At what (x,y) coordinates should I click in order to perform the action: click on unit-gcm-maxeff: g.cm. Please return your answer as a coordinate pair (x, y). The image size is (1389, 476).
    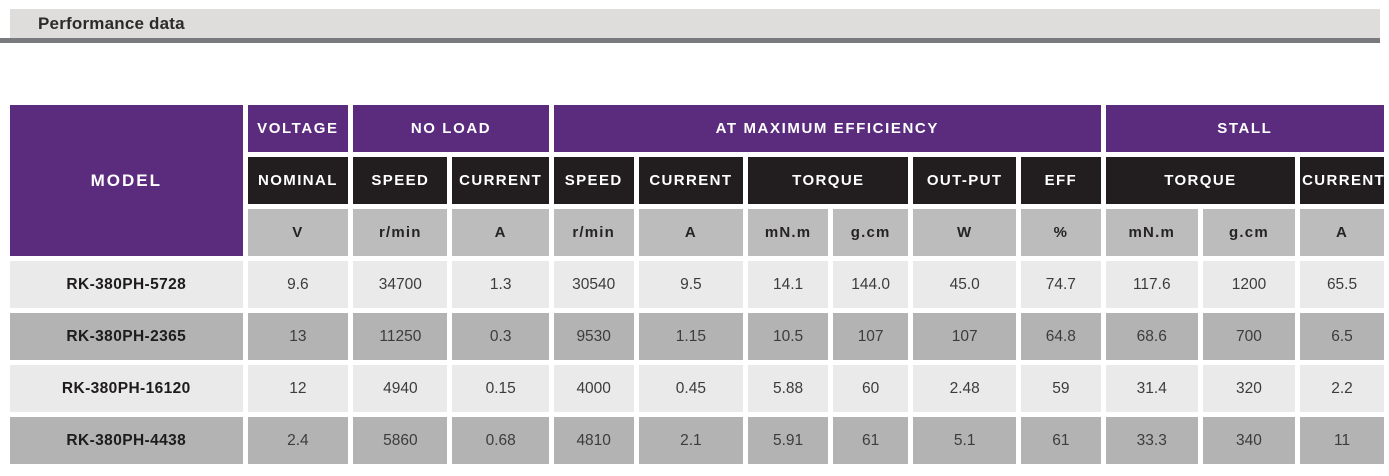
    Looking at the image, I should click on (870, 232).